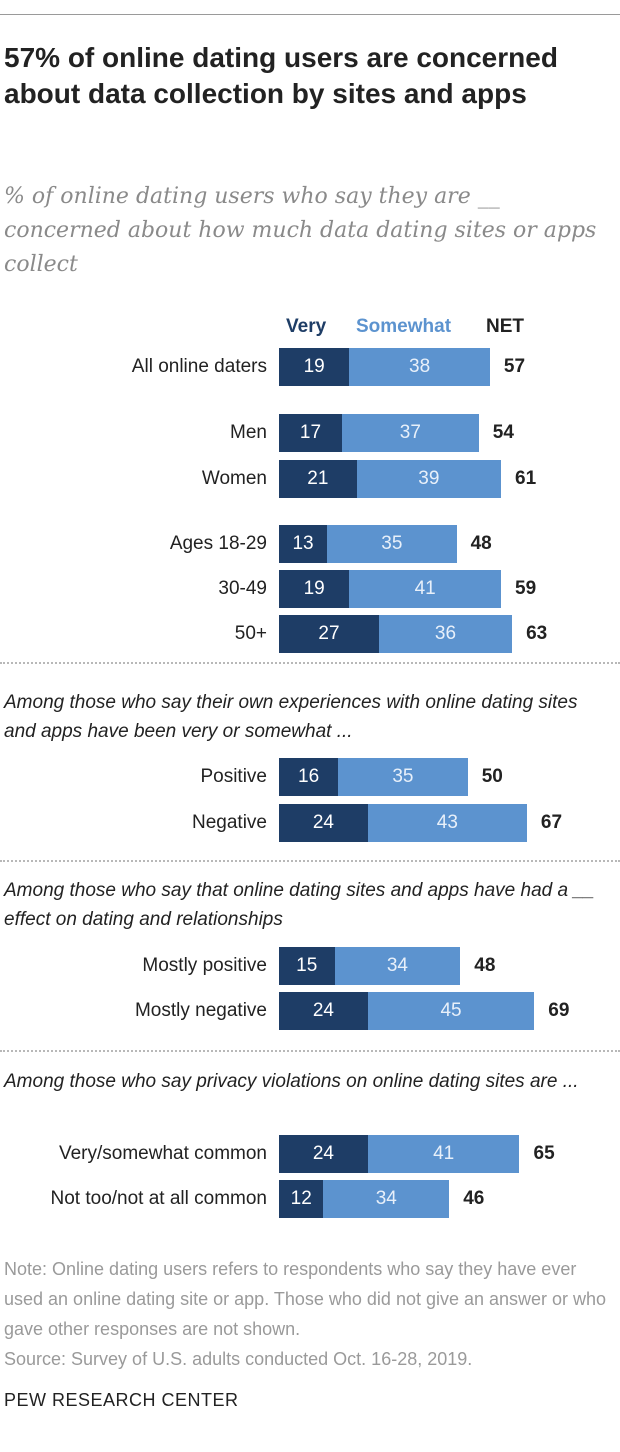 This screenshot has height=1452, width=620. I want to click on footer-brand: PEW RESEARCH CENTER, so click(121, 1400).